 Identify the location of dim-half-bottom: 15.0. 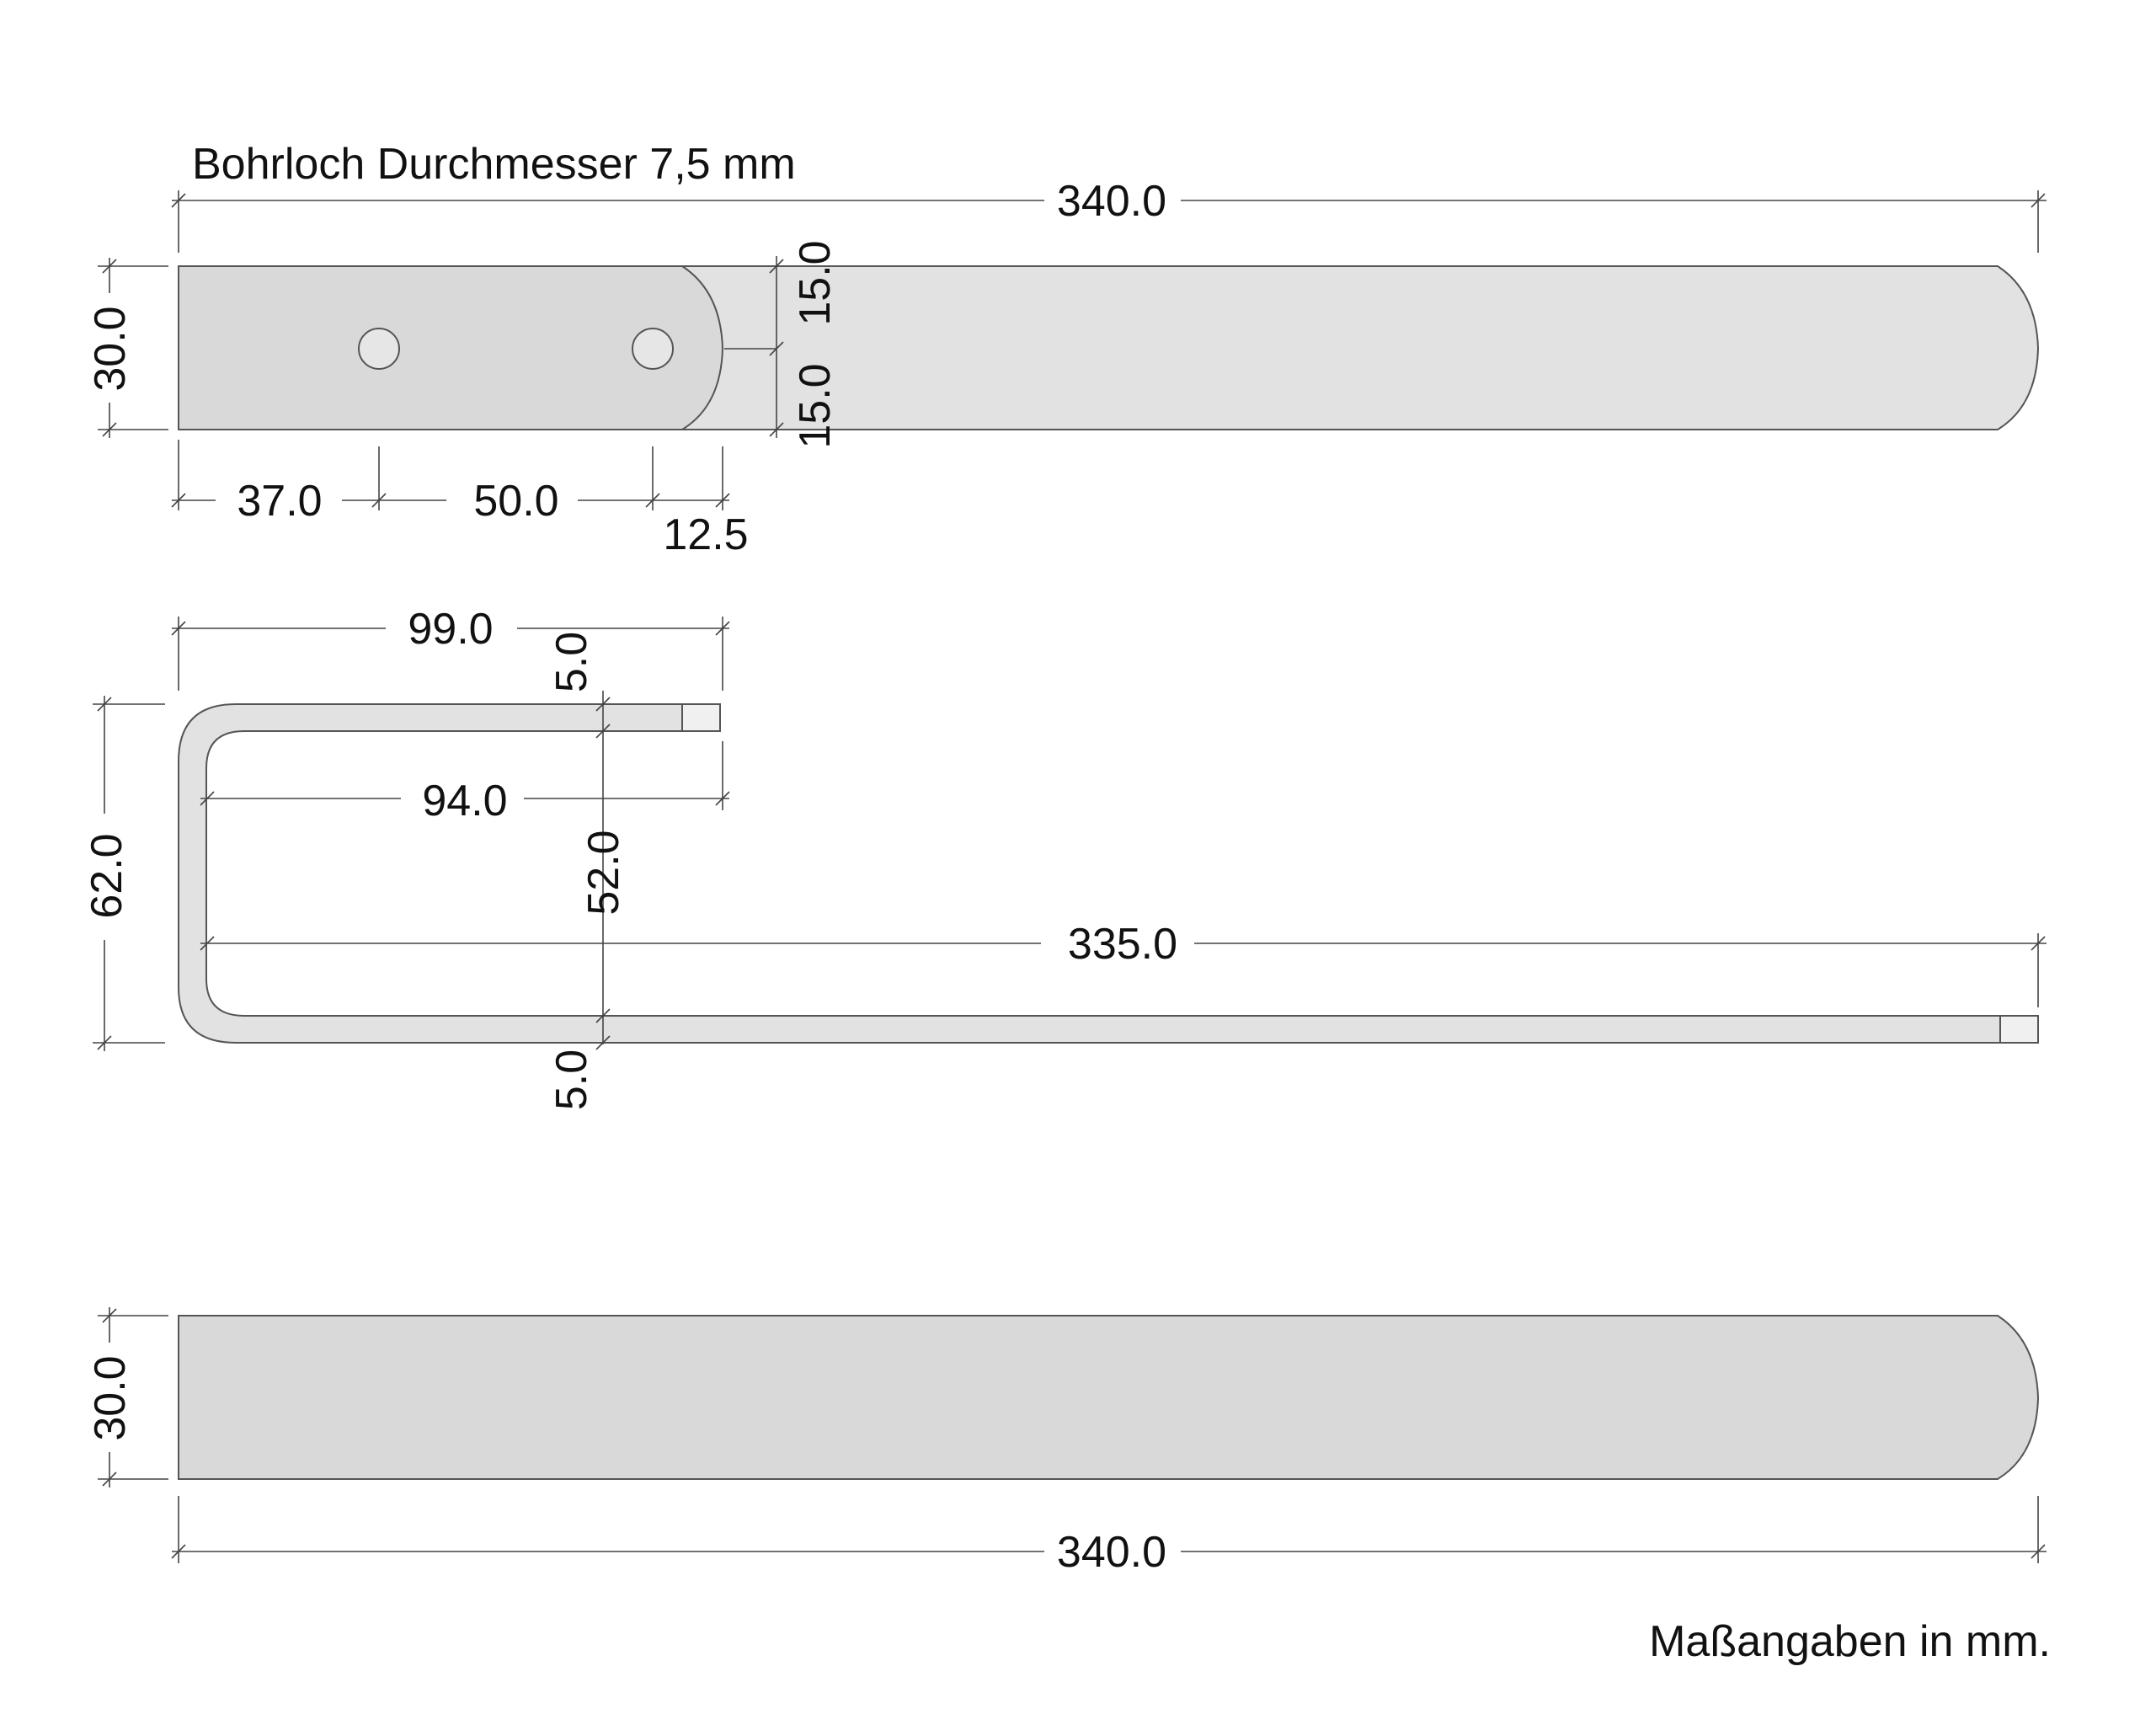
(815, 405).